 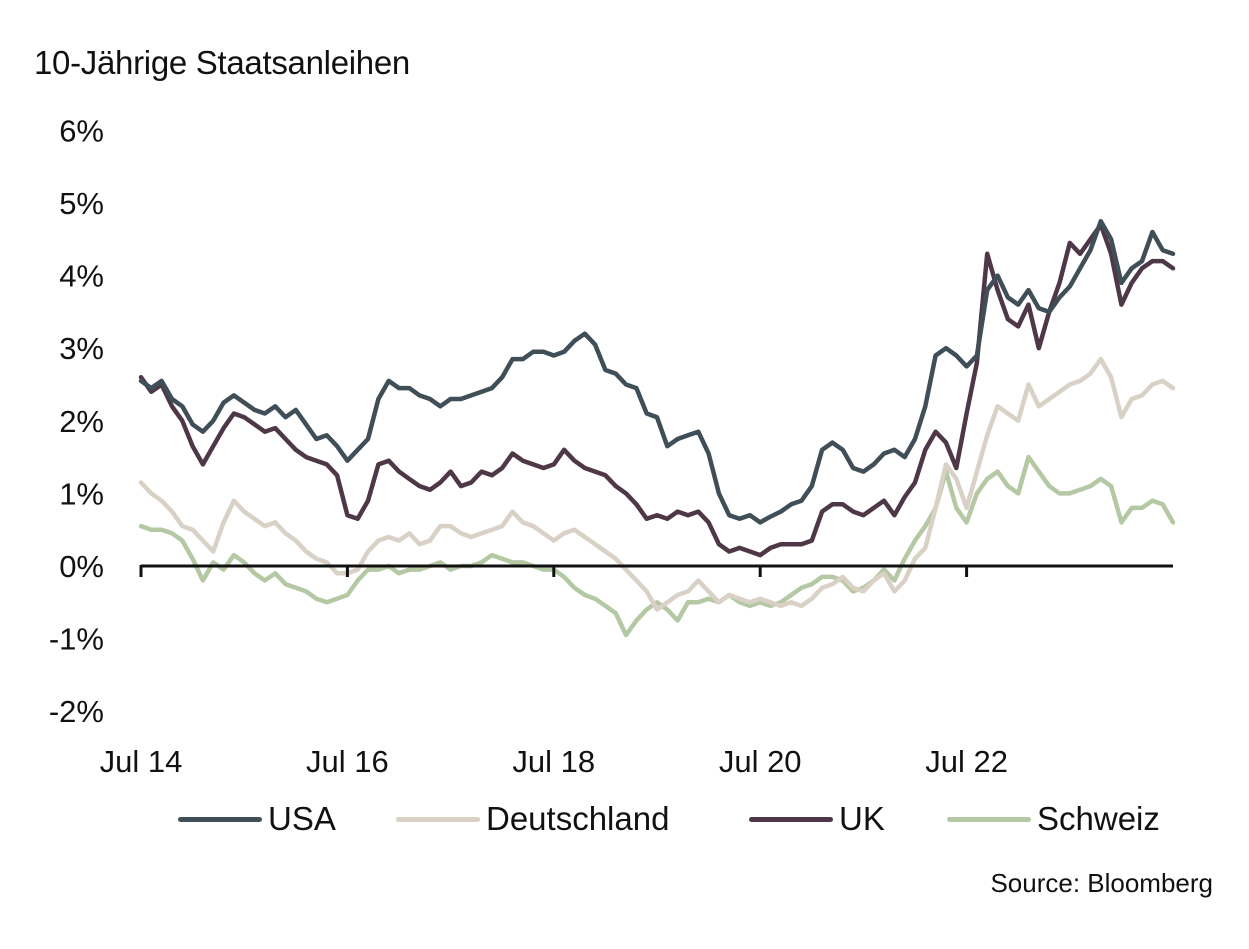 What do you see at coordinates (760, 761) in the screenshot?
I see `x-tick-label: Jul 20` at bounding box center [760, 761].